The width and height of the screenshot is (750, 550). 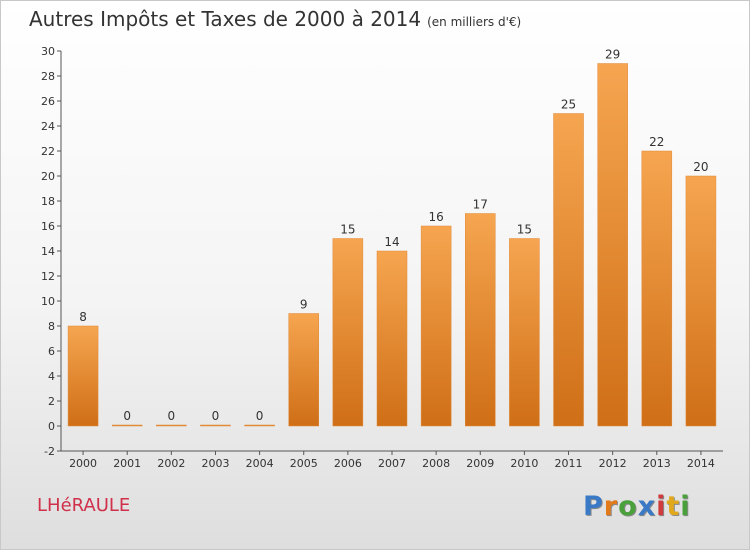 I want to click on bar-2014, so click(x=701, y=301).